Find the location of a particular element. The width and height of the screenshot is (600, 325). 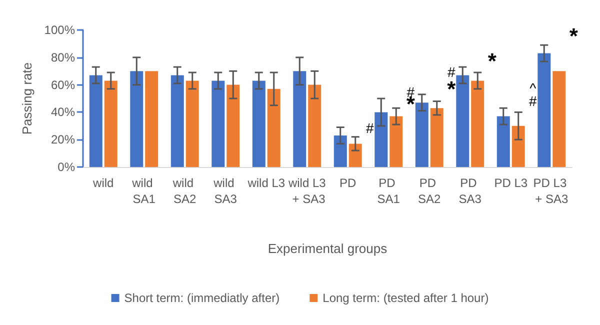

y-tick-label: 0% is located at coordinates (67, 167).